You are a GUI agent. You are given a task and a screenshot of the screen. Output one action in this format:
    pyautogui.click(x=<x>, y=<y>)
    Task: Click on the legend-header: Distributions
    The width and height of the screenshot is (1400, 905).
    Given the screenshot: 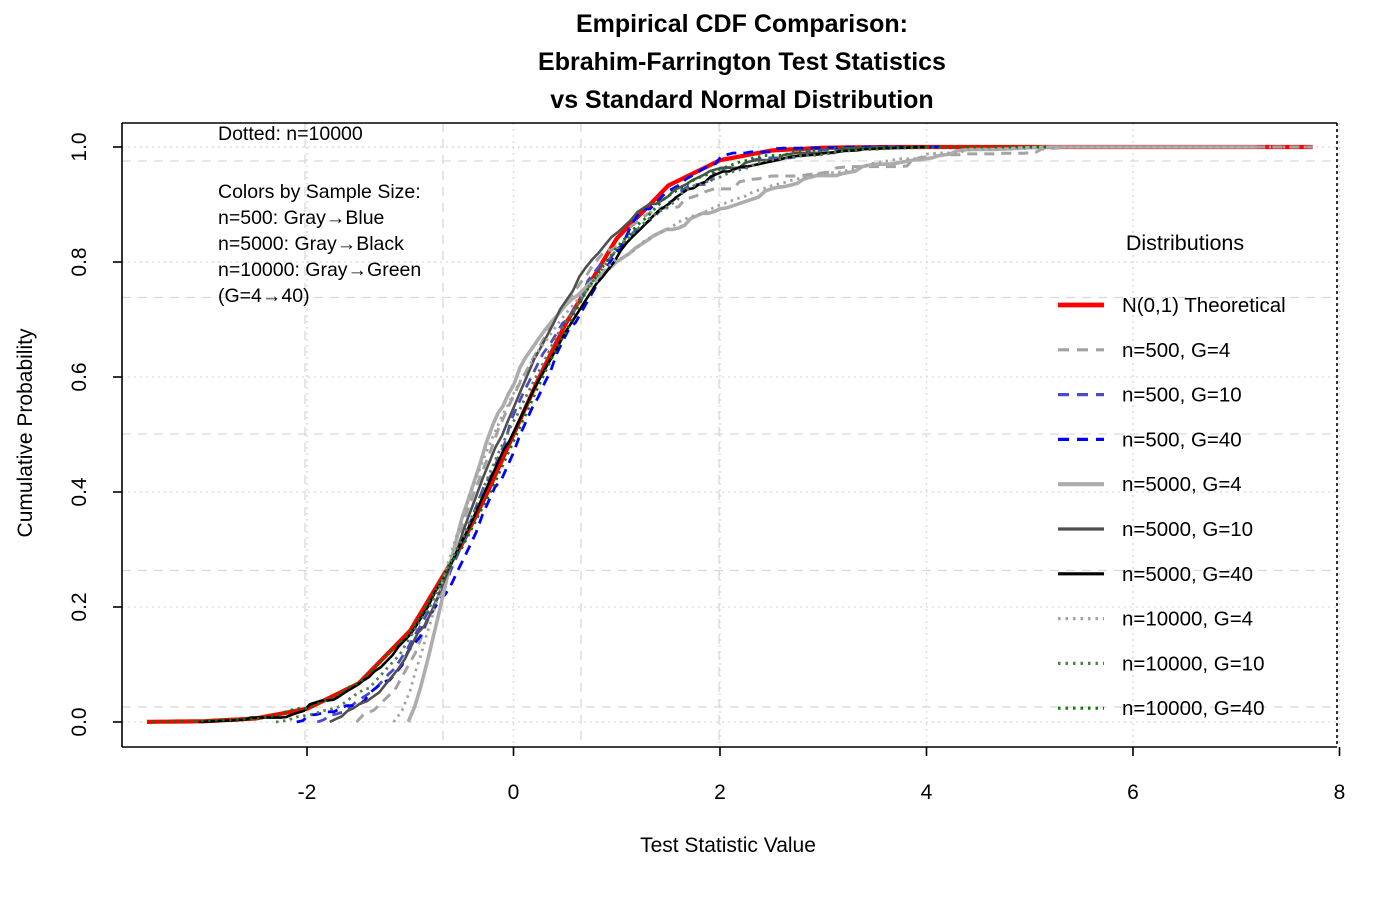 What is the action you would take?
    pyautogui.click(x=1185, y=243)
    